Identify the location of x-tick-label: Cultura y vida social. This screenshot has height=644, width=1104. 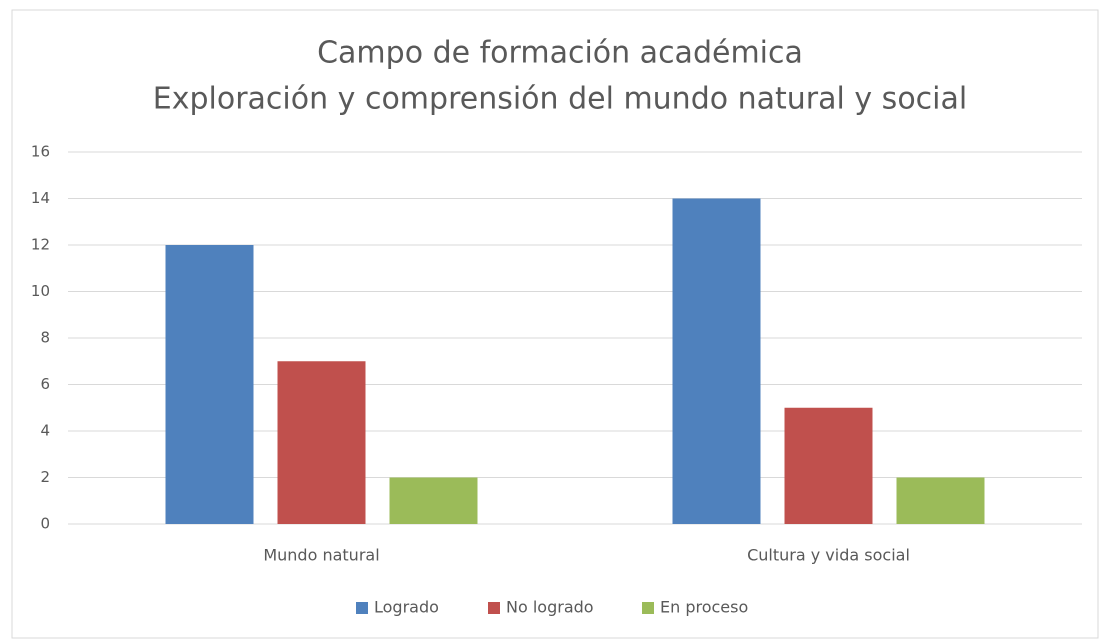
(828, 555).